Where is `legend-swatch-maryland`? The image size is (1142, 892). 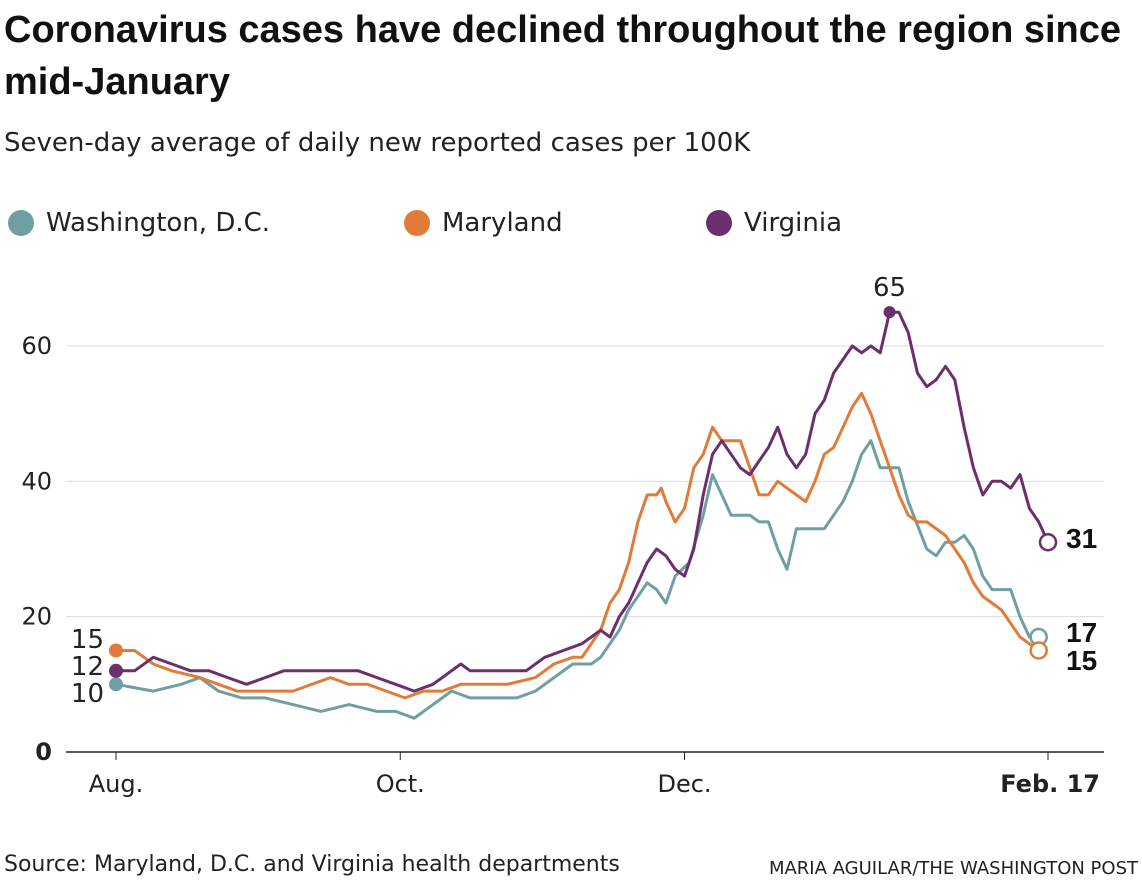
legend-swatch-maryland is located at coordinates (417, 223).